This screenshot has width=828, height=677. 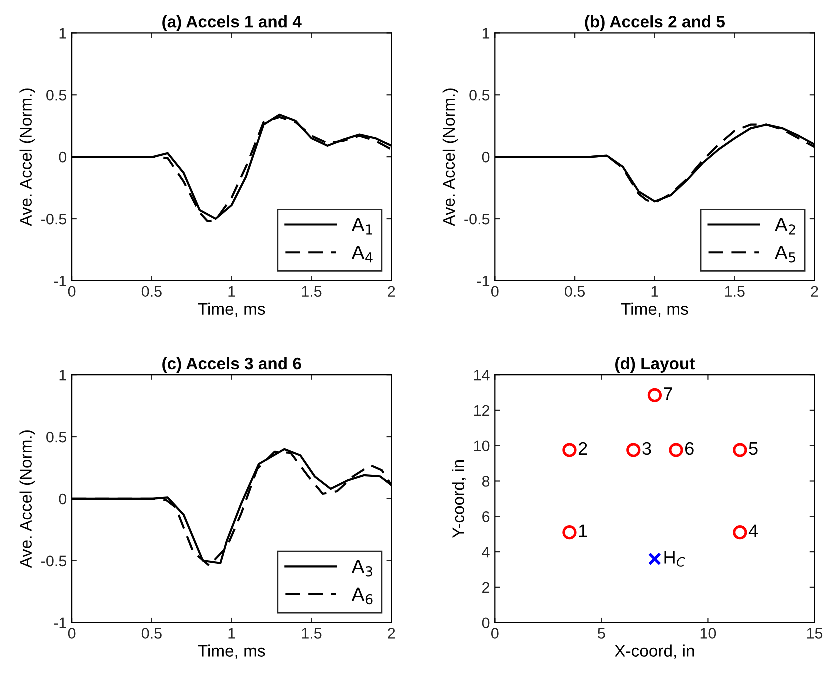 I want to click on legend-label: A$_{6}$, so click(x=362, y=596).